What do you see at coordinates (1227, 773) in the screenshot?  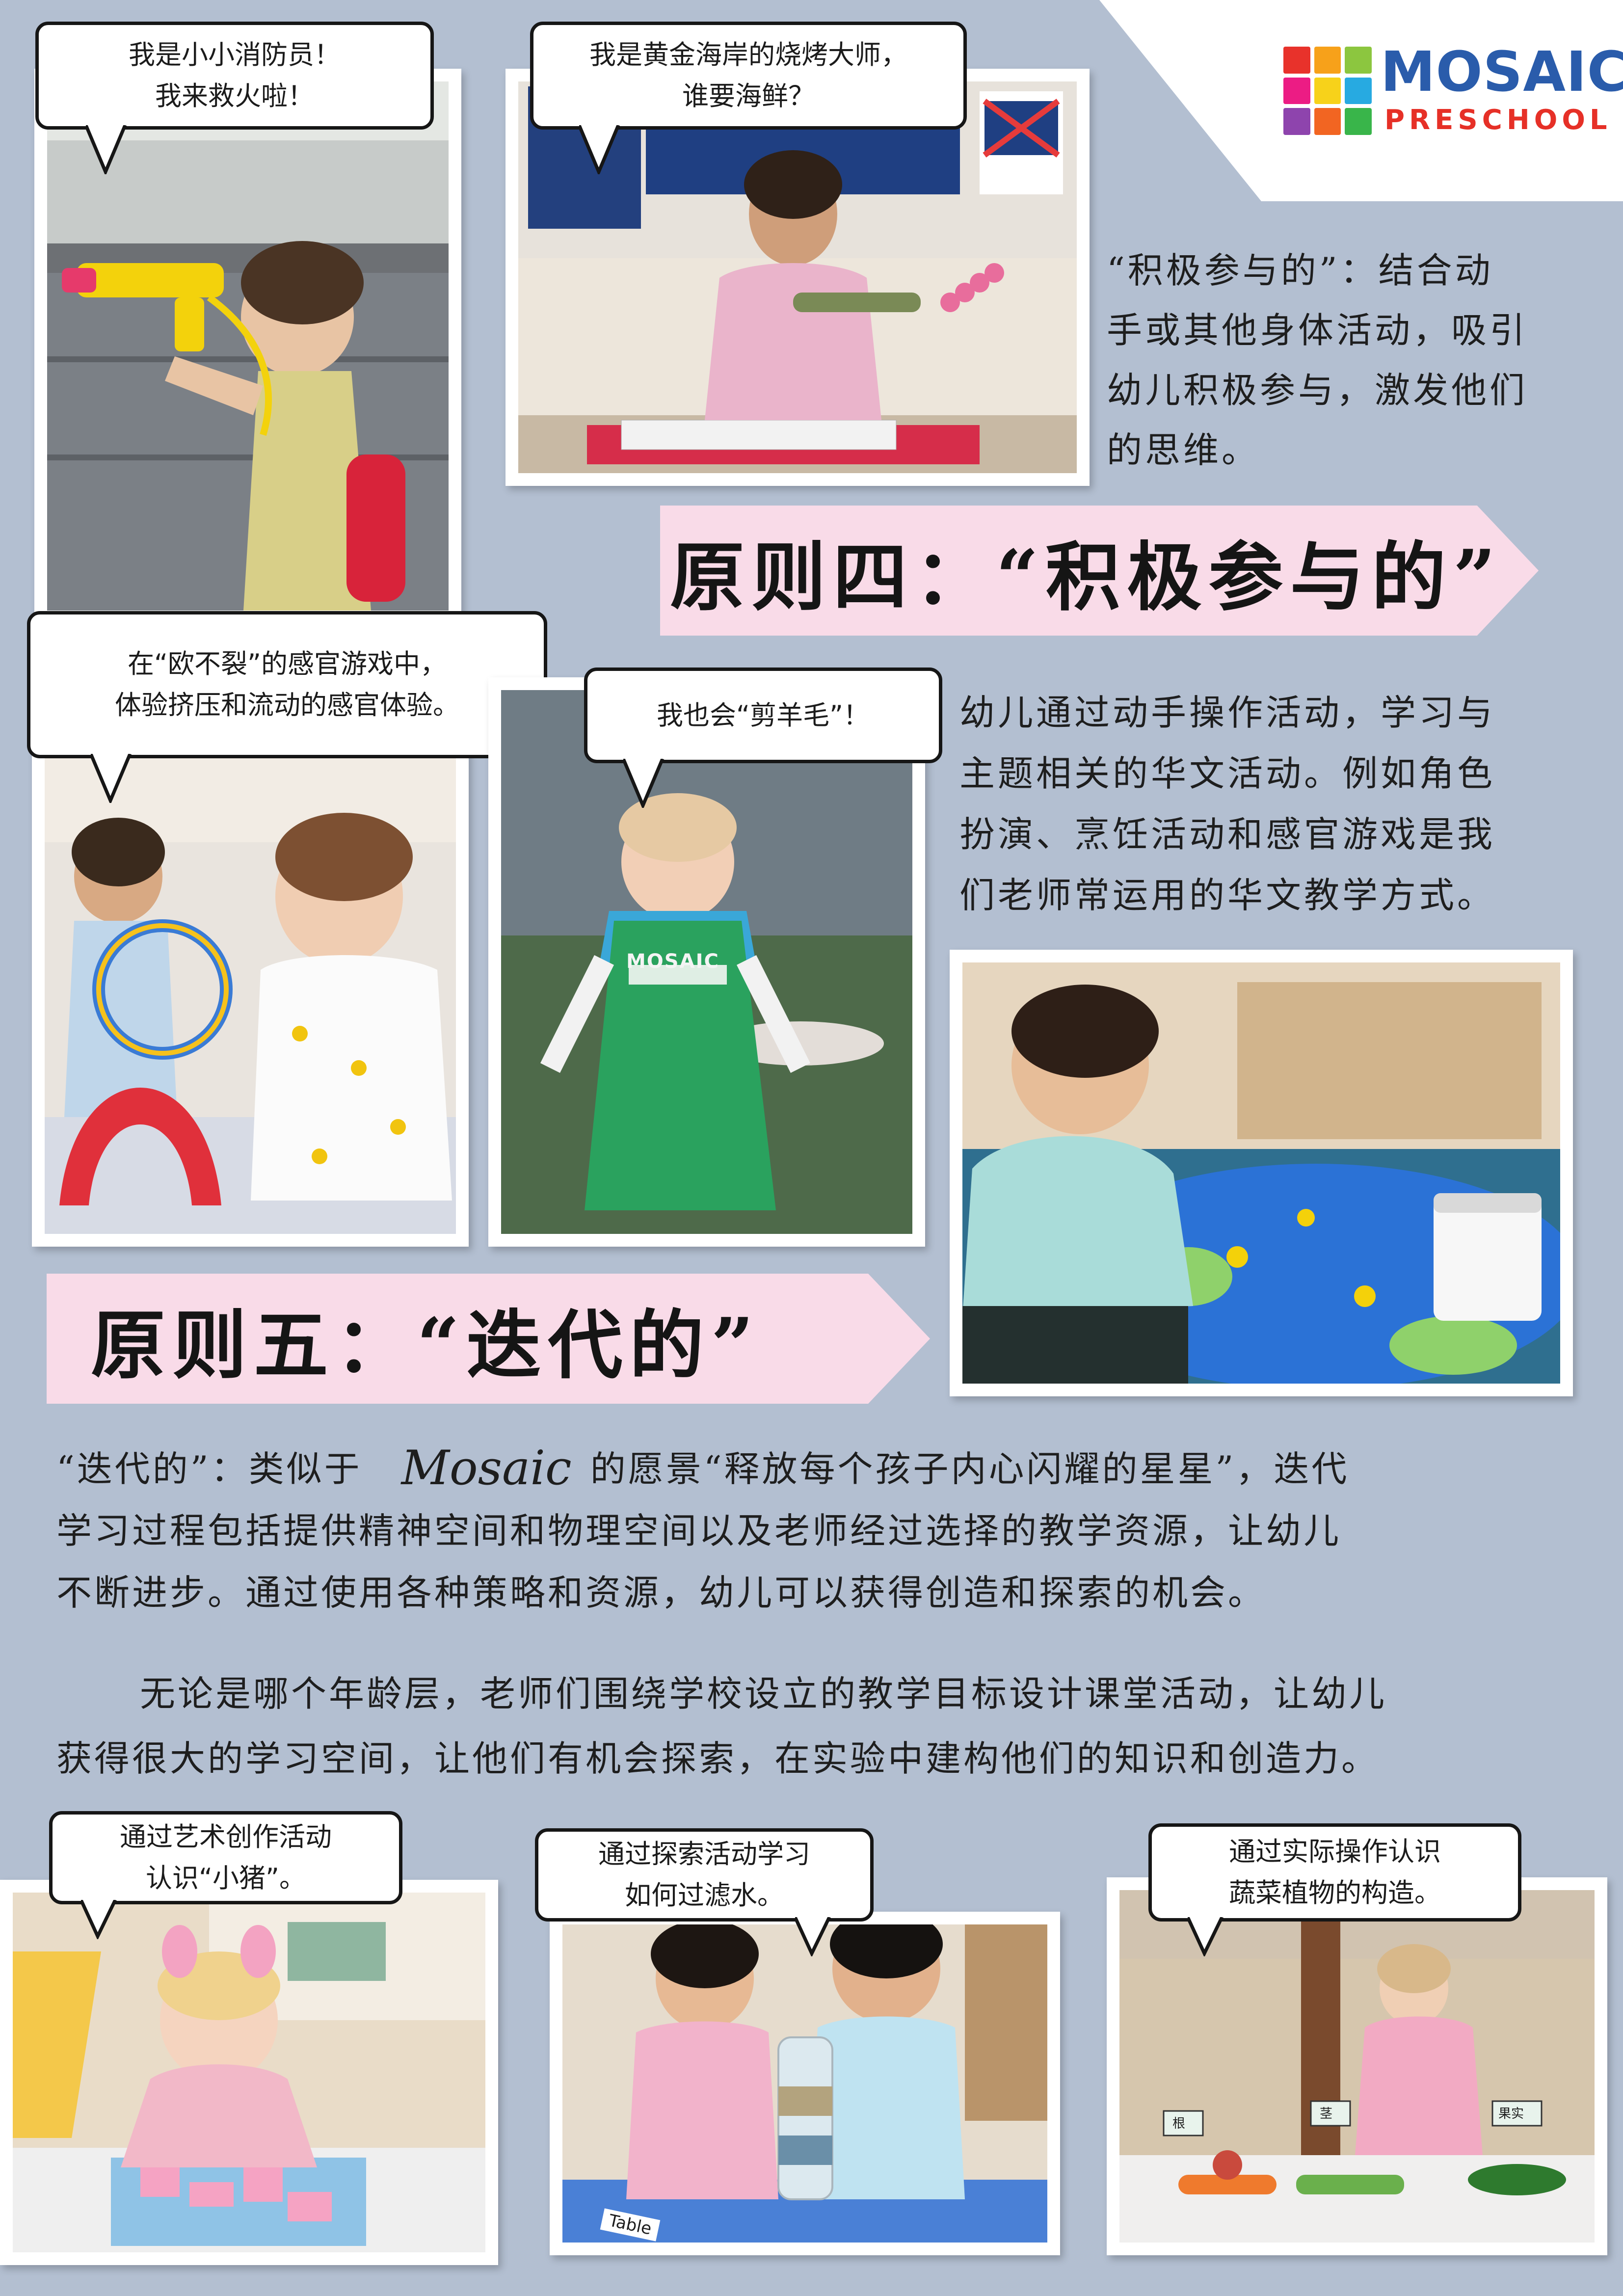 I see `text-line: 主题相关的华文活动。例如角色` at bounding box center [1227, 773].